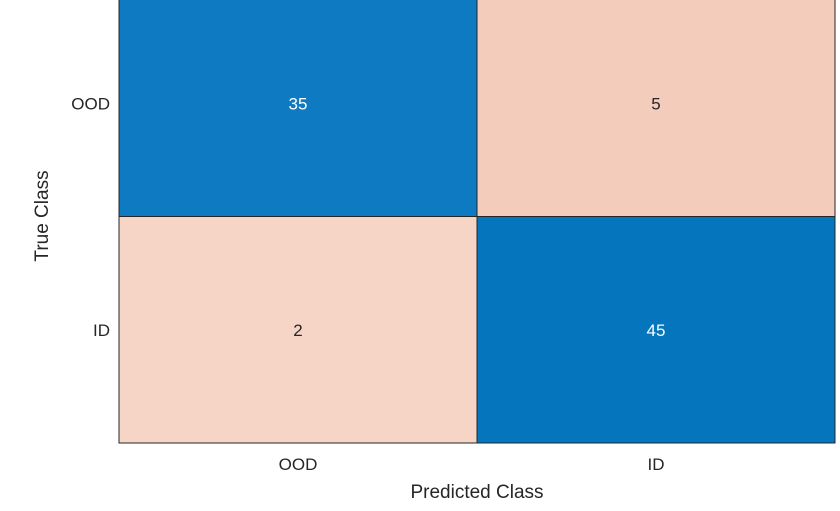 This screenshot has width=840, height=511. Describe the element at coordinates (90, 217) in the screenshot. I see `y-tick-labels: OOD ID` at that location.